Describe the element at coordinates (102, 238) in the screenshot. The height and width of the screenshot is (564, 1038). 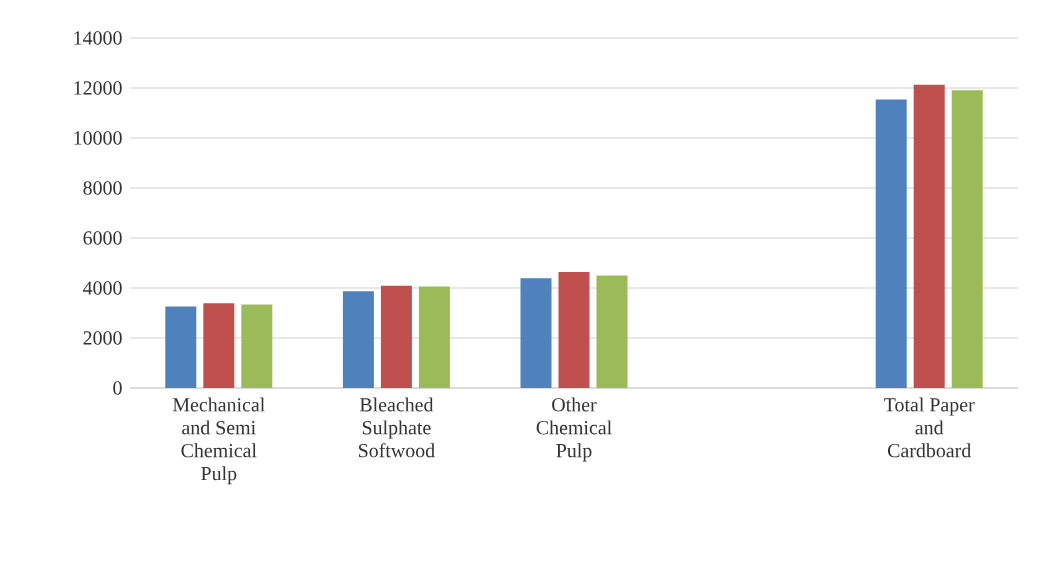
I see `y-tick-label: 6000` at that location.